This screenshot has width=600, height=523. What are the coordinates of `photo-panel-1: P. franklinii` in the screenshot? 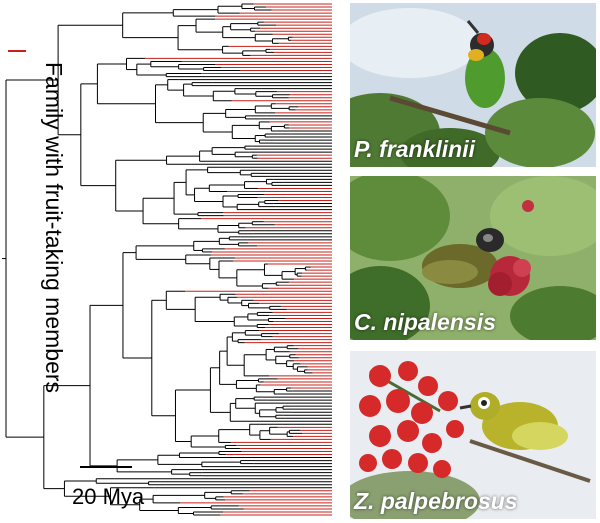 It's located at (473, 85).